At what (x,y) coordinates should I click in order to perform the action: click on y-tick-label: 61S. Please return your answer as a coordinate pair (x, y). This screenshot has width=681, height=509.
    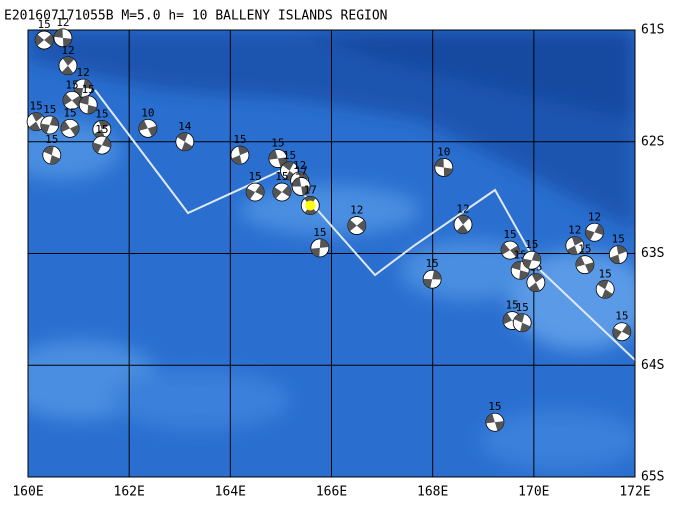
    Looking at the image, I should click on (652, 30).